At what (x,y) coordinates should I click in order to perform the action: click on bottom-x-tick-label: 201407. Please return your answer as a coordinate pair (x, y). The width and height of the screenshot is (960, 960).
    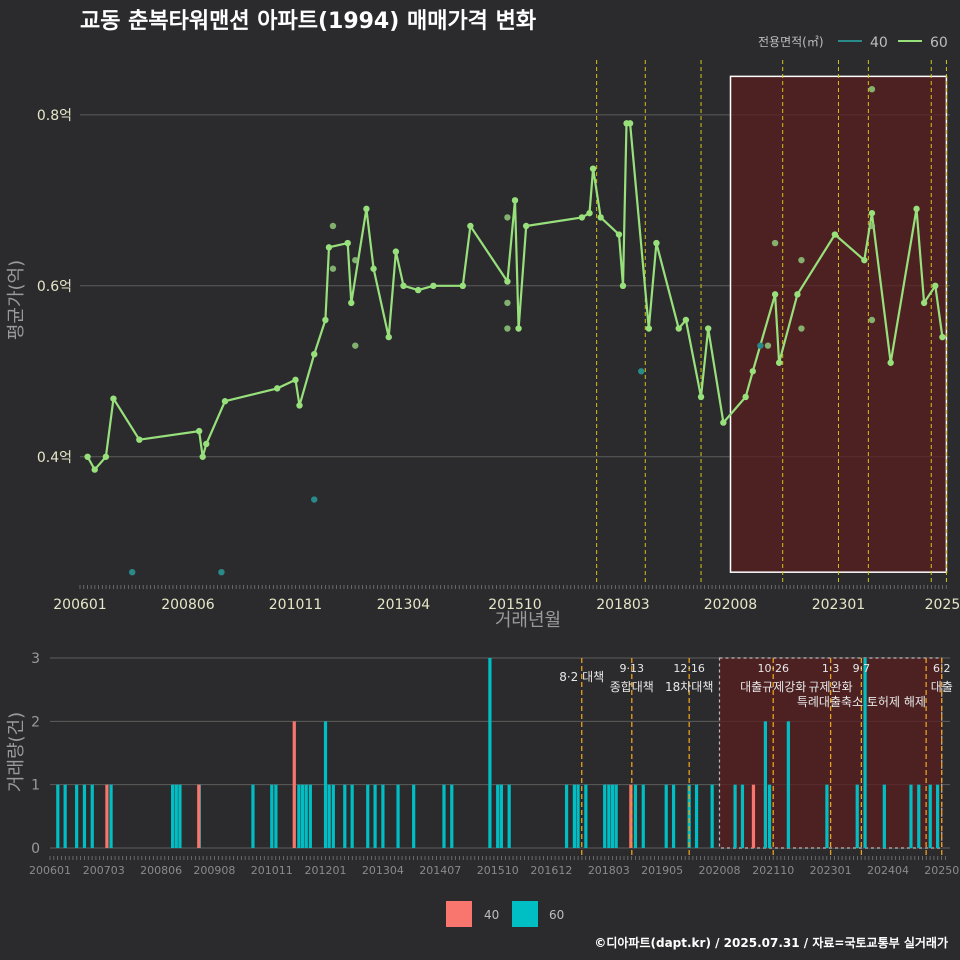
    Looking at the image, I should click on (440, 870).